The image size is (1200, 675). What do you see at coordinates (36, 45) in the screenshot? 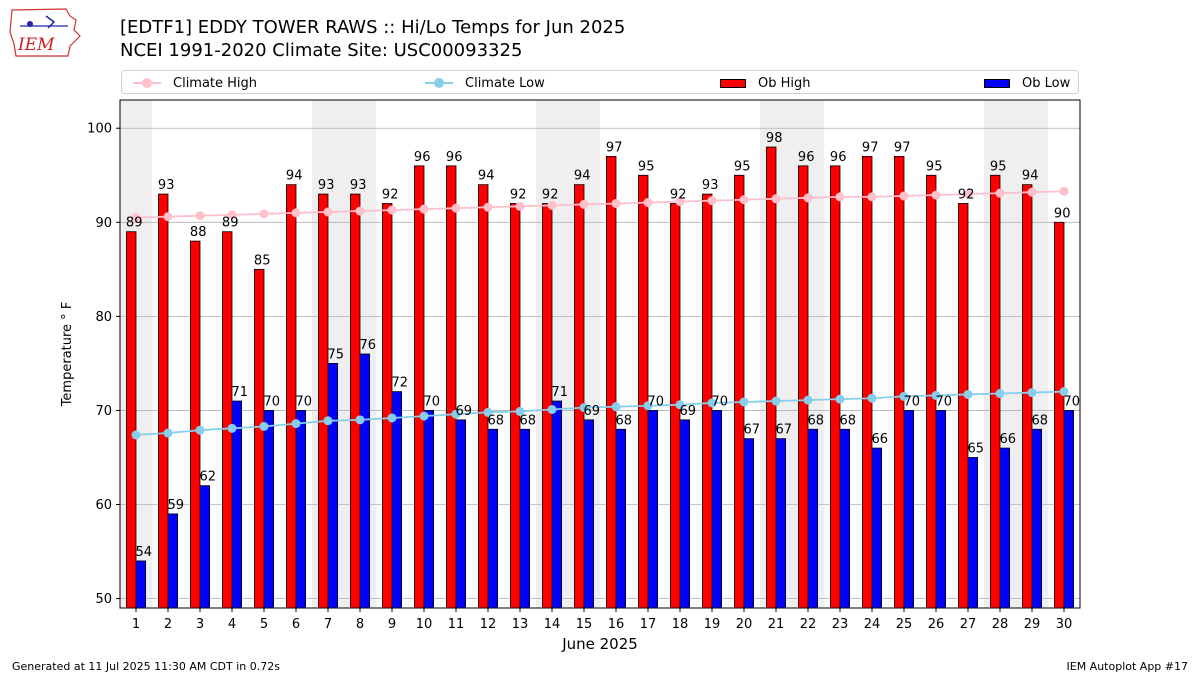
I see `logo-text: IEM` at bounding box center [36, 45].